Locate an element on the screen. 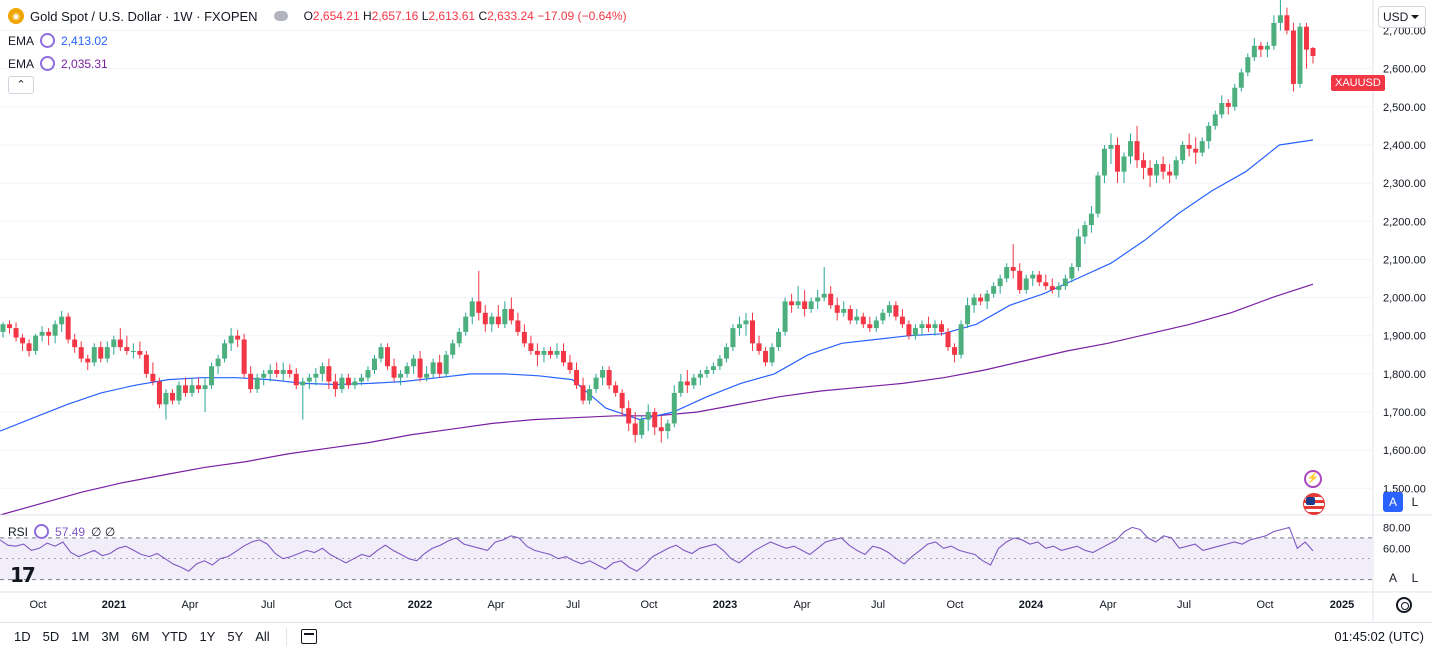 The width and height of the screenshot is (1432, 650). rsi-legend: RSI 57.49 ∅ ∅ is located at coordinates (61, 531).